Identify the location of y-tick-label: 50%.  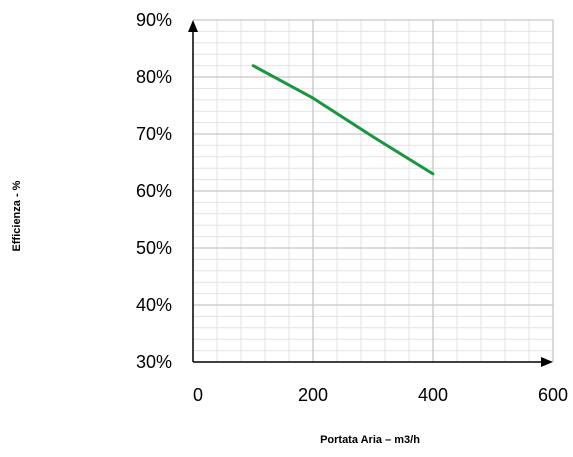
(154, 248).